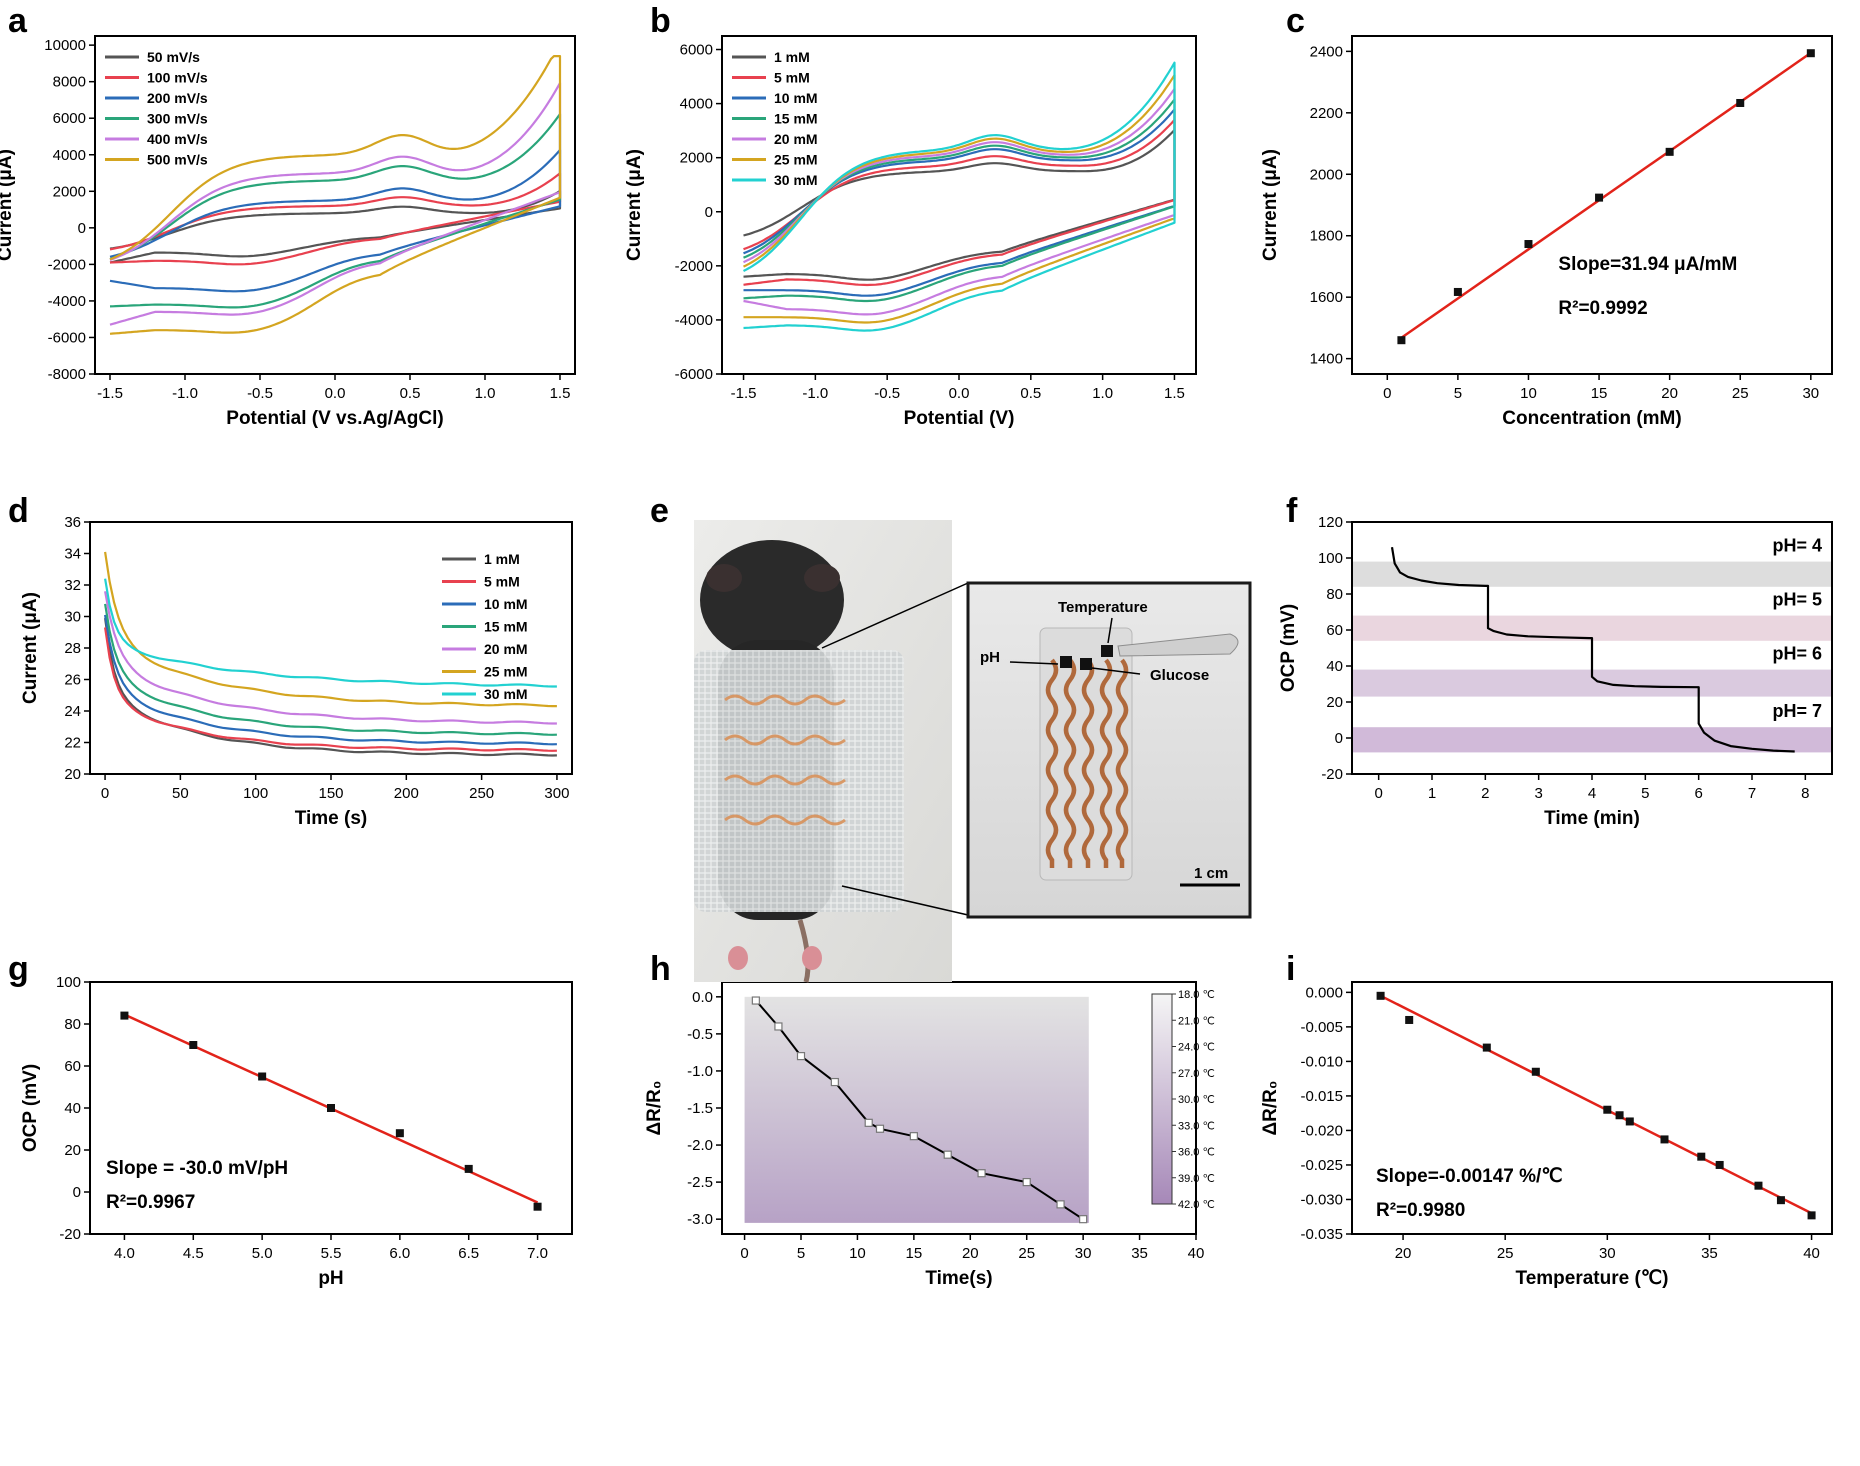 The image size is (1860, 1466). I want to click on ph-band, so click(1592, 628).